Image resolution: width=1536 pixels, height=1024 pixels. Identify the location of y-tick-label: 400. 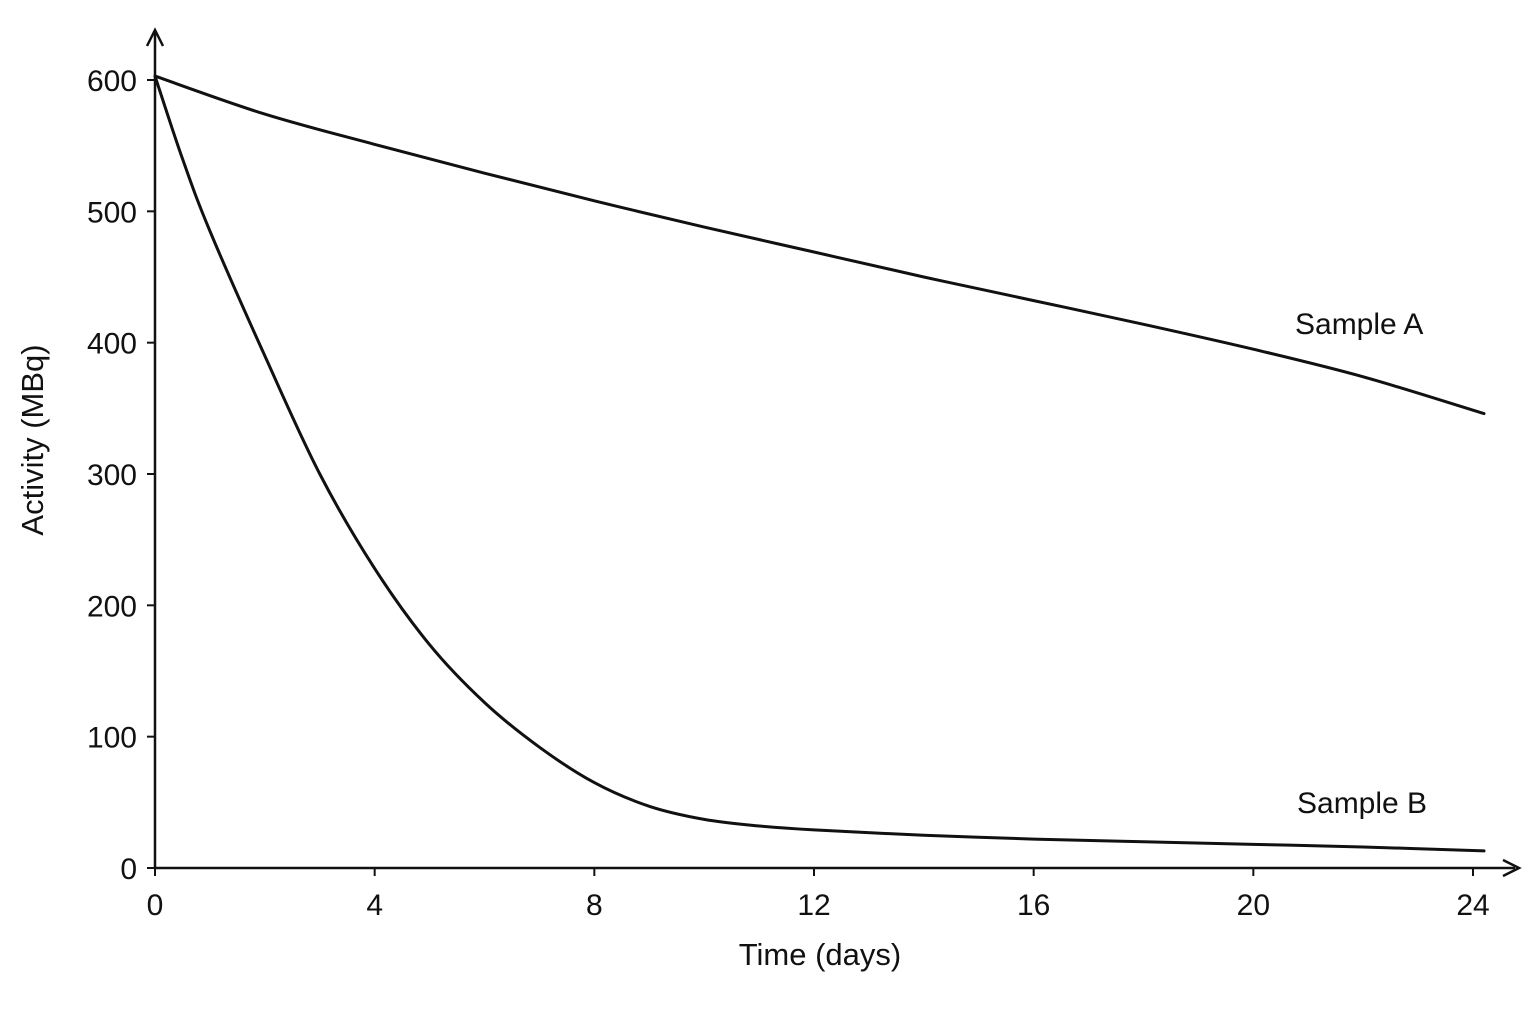
(112, 344).